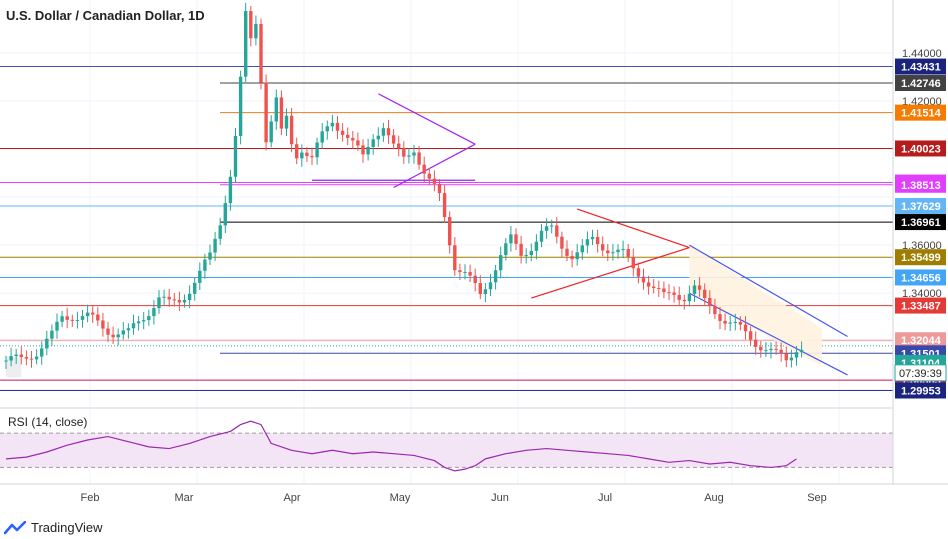 This screenshot has height=539, width=948. I want to click on price-badge-label: 1.34656, so click(921, 278).